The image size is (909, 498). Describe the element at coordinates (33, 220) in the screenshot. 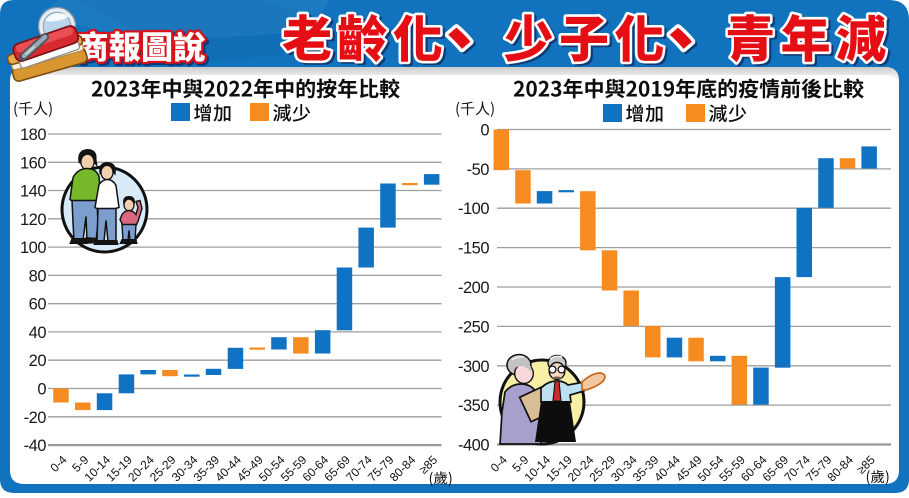

I see `svg-text: 120` at that location.